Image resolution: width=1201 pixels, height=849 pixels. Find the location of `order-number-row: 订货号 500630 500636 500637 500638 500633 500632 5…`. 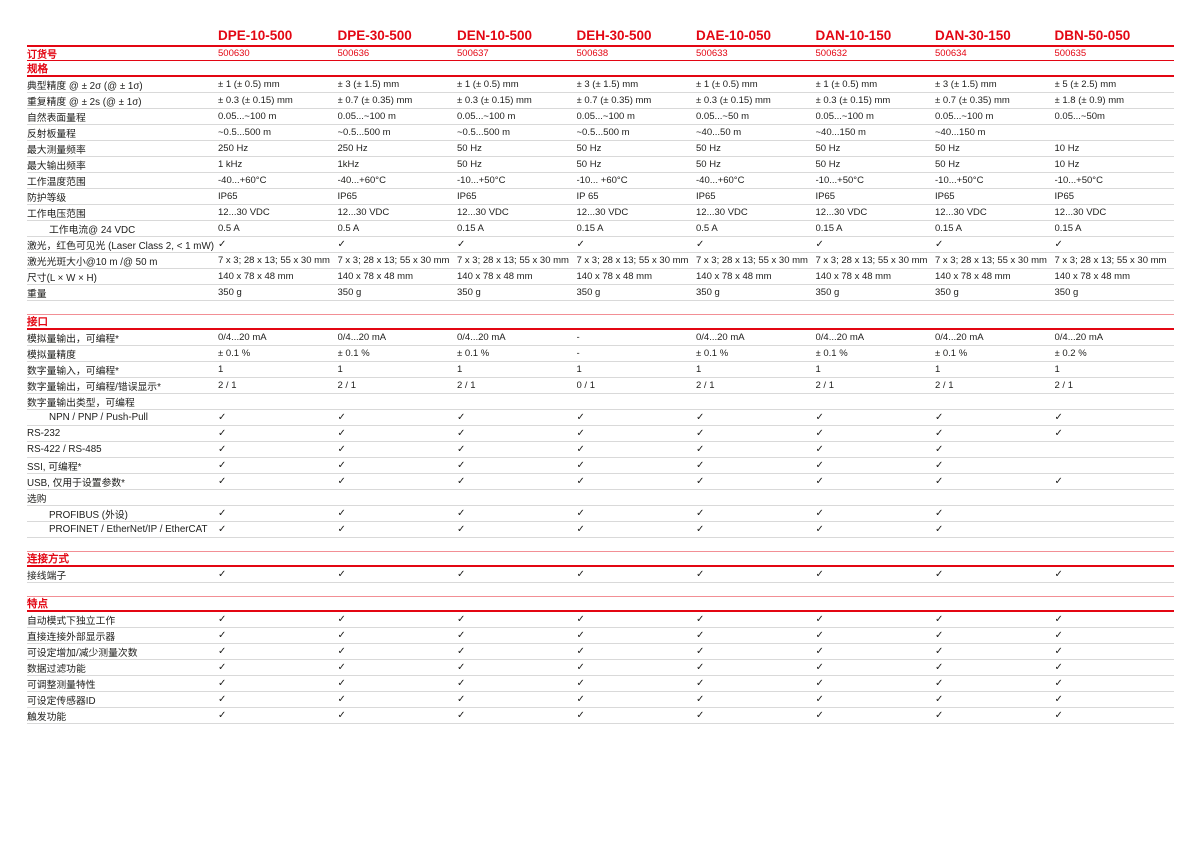

order-number-row: 订货号 500630 500636 500637 500638 500633 500632 5… is located at coordinates (600, 53).